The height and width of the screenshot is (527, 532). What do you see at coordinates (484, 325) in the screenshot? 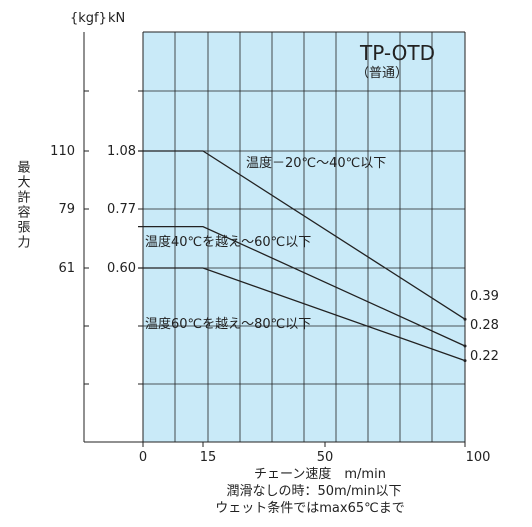
I see `end-label-2: 0.28` at bounding box center [484, 325].